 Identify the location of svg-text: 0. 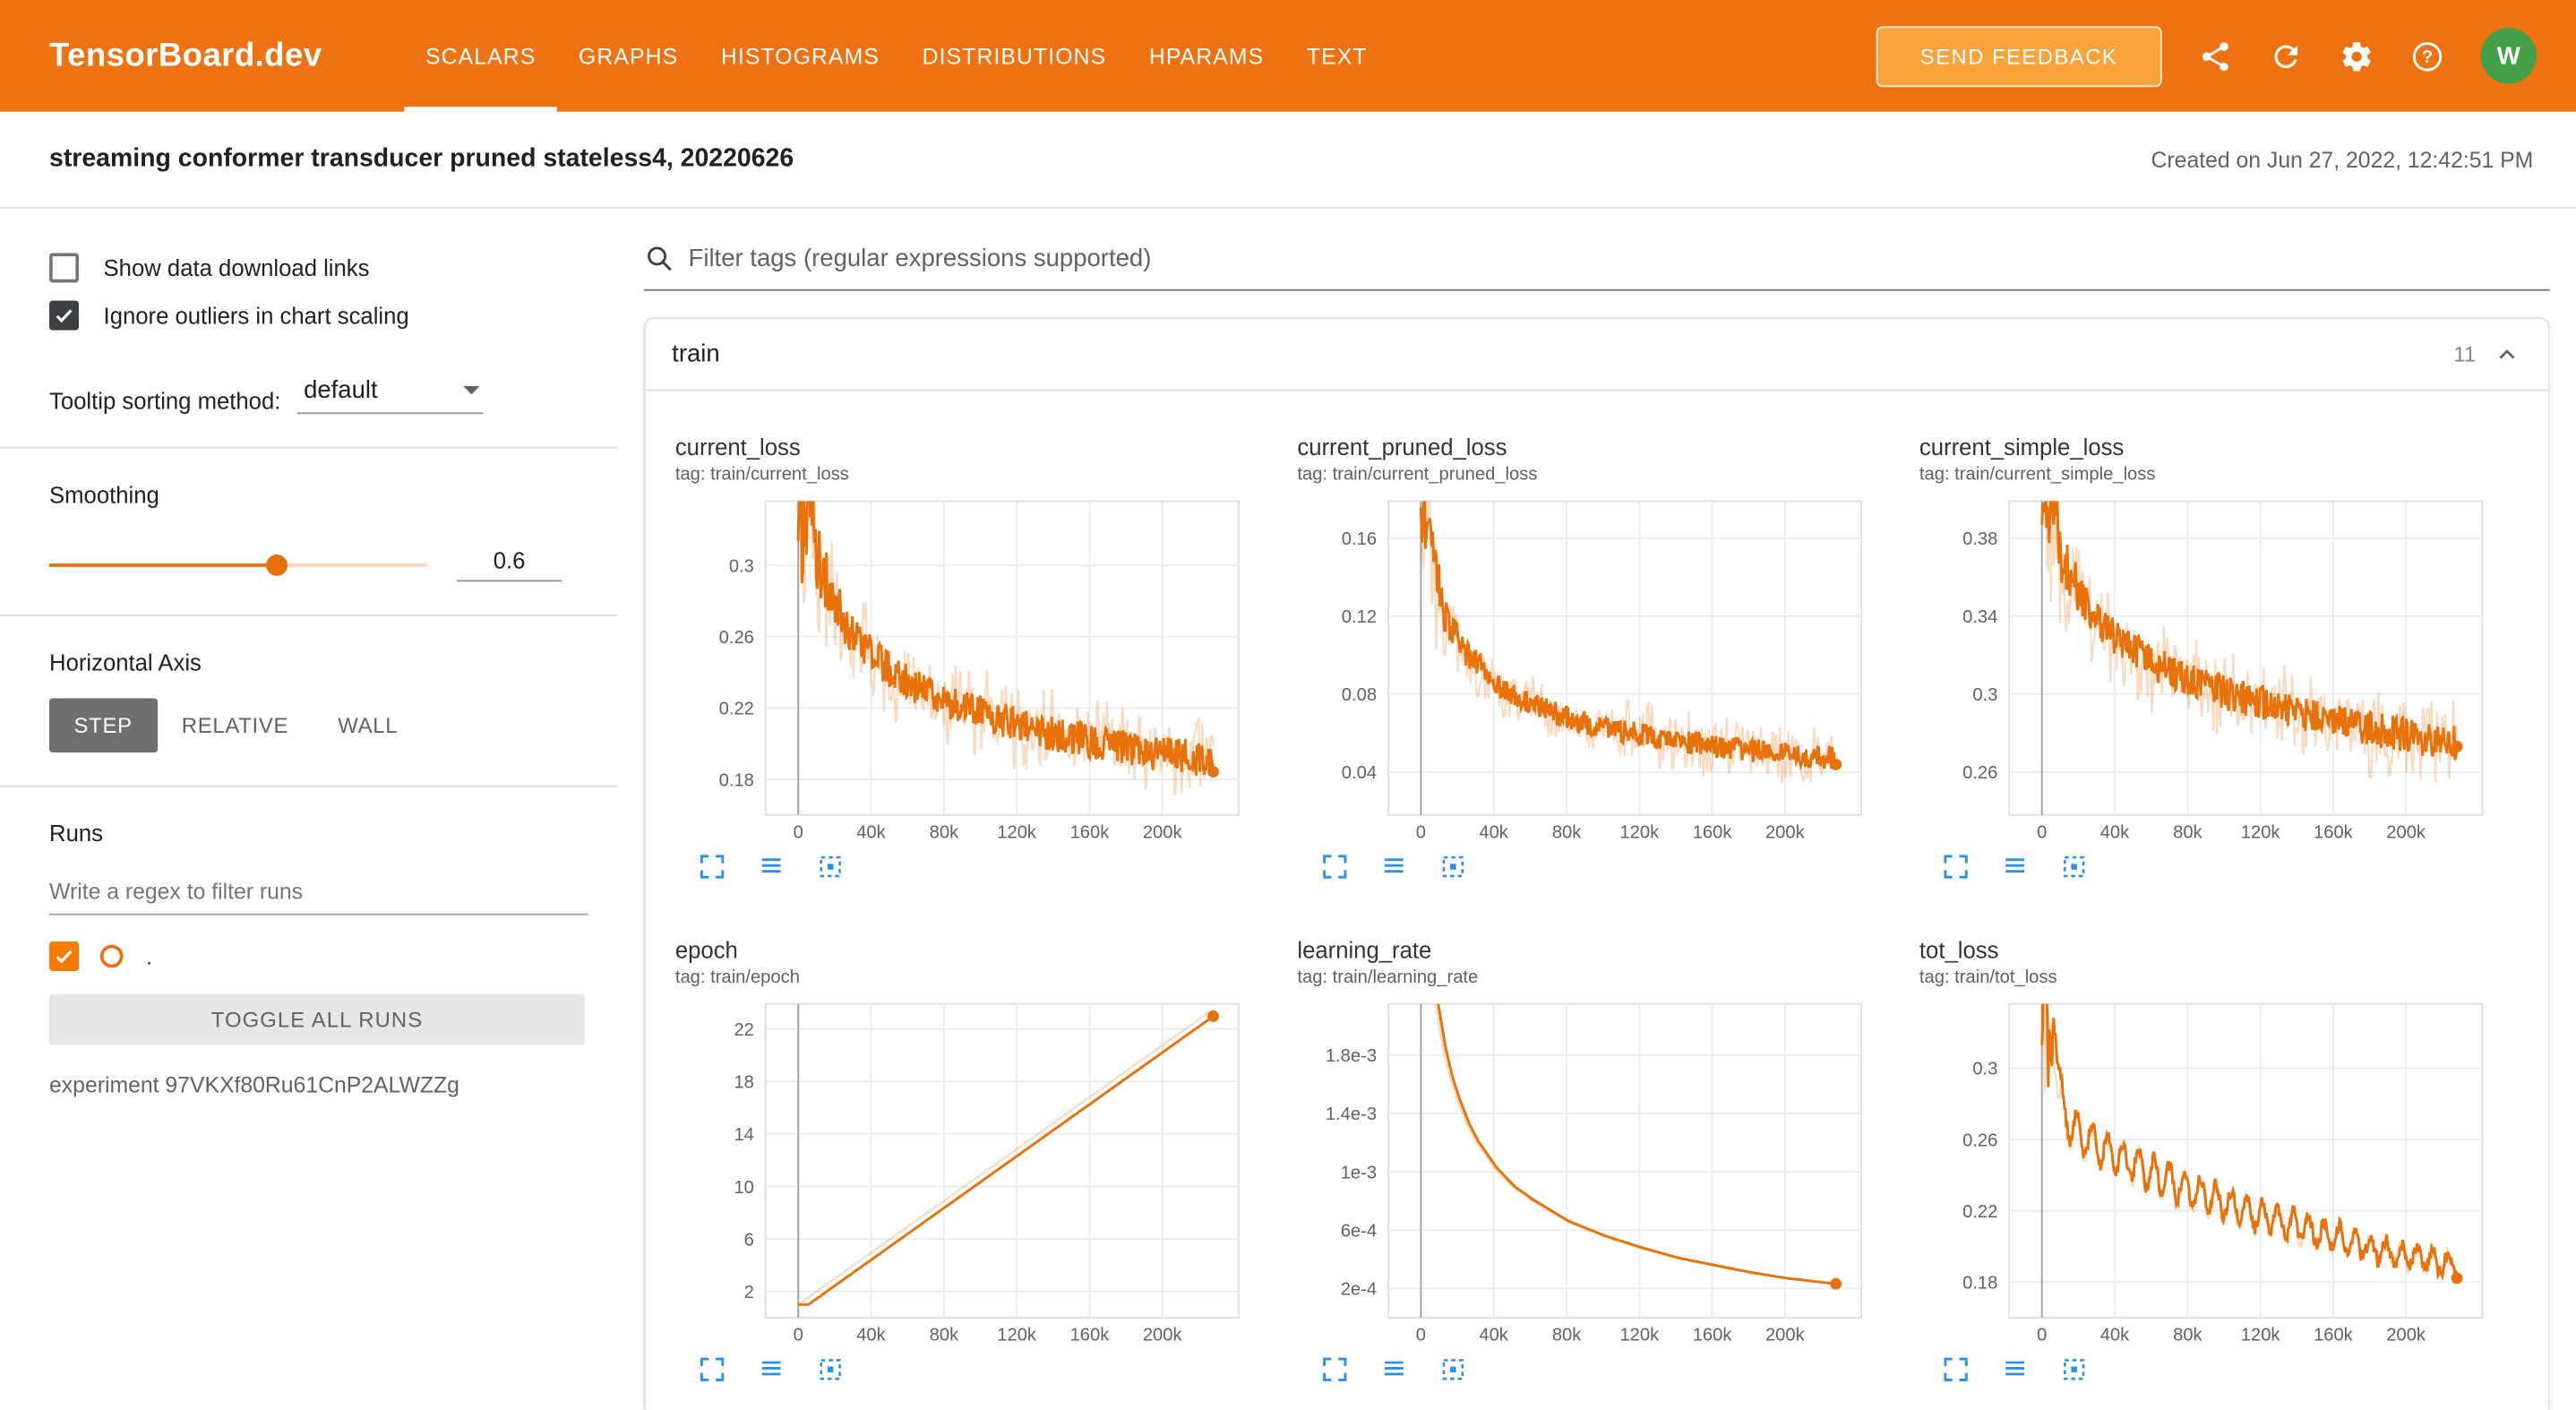
(798, 832).